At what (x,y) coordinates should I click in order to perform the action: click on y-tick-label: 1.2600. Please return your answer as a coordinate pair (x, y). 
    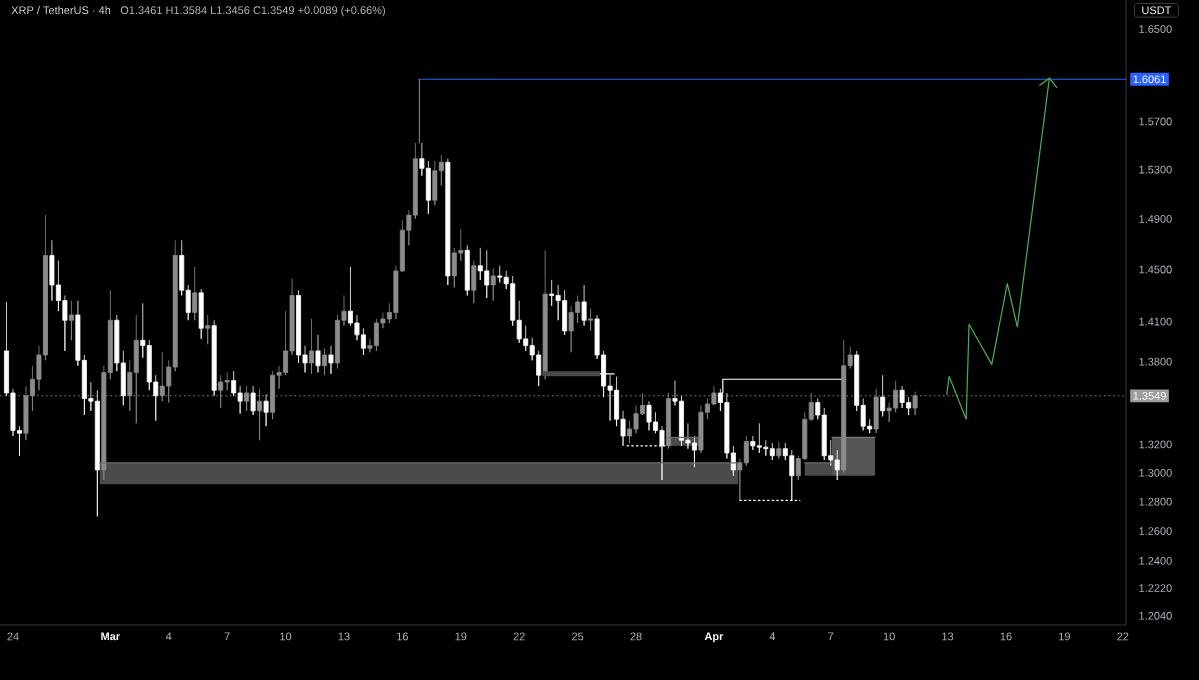
    Looking at the image, I should click on (1155, 531).